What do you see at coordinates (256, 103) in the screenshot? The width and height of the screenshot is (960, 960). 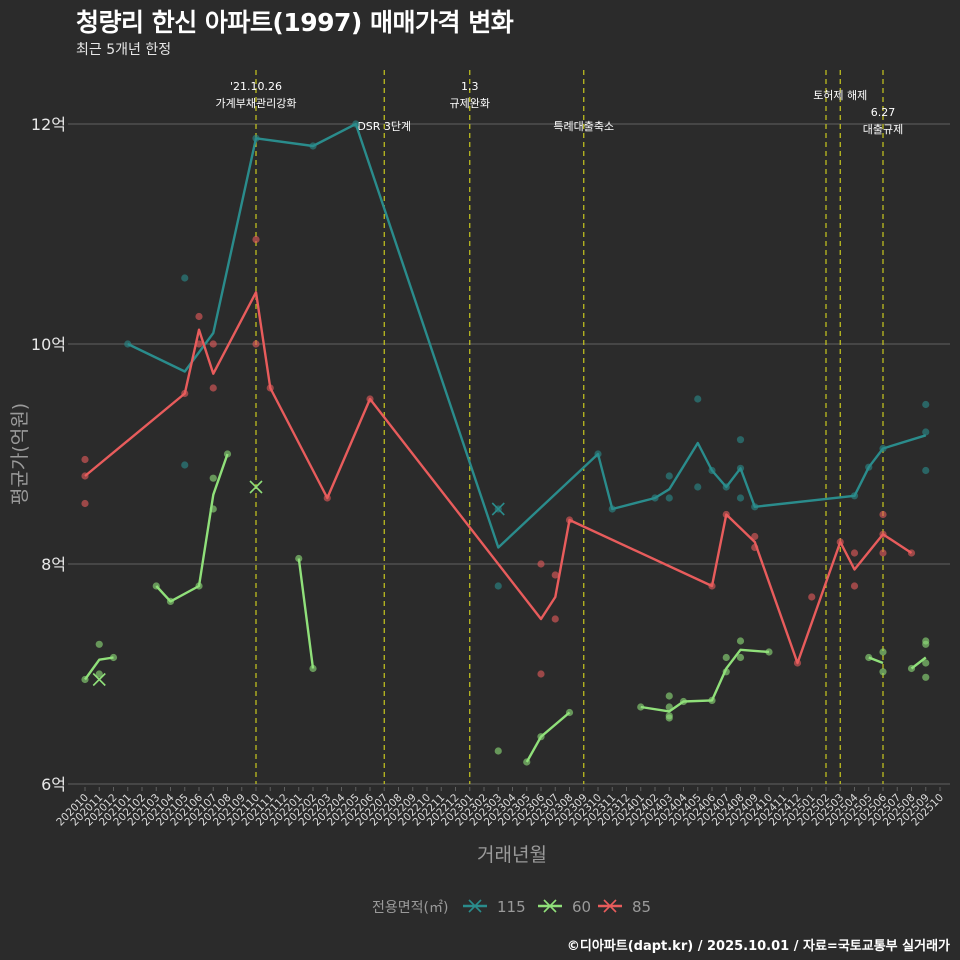 I see `event-label: 가계부채관리강화` at bounding box center [256, 103].